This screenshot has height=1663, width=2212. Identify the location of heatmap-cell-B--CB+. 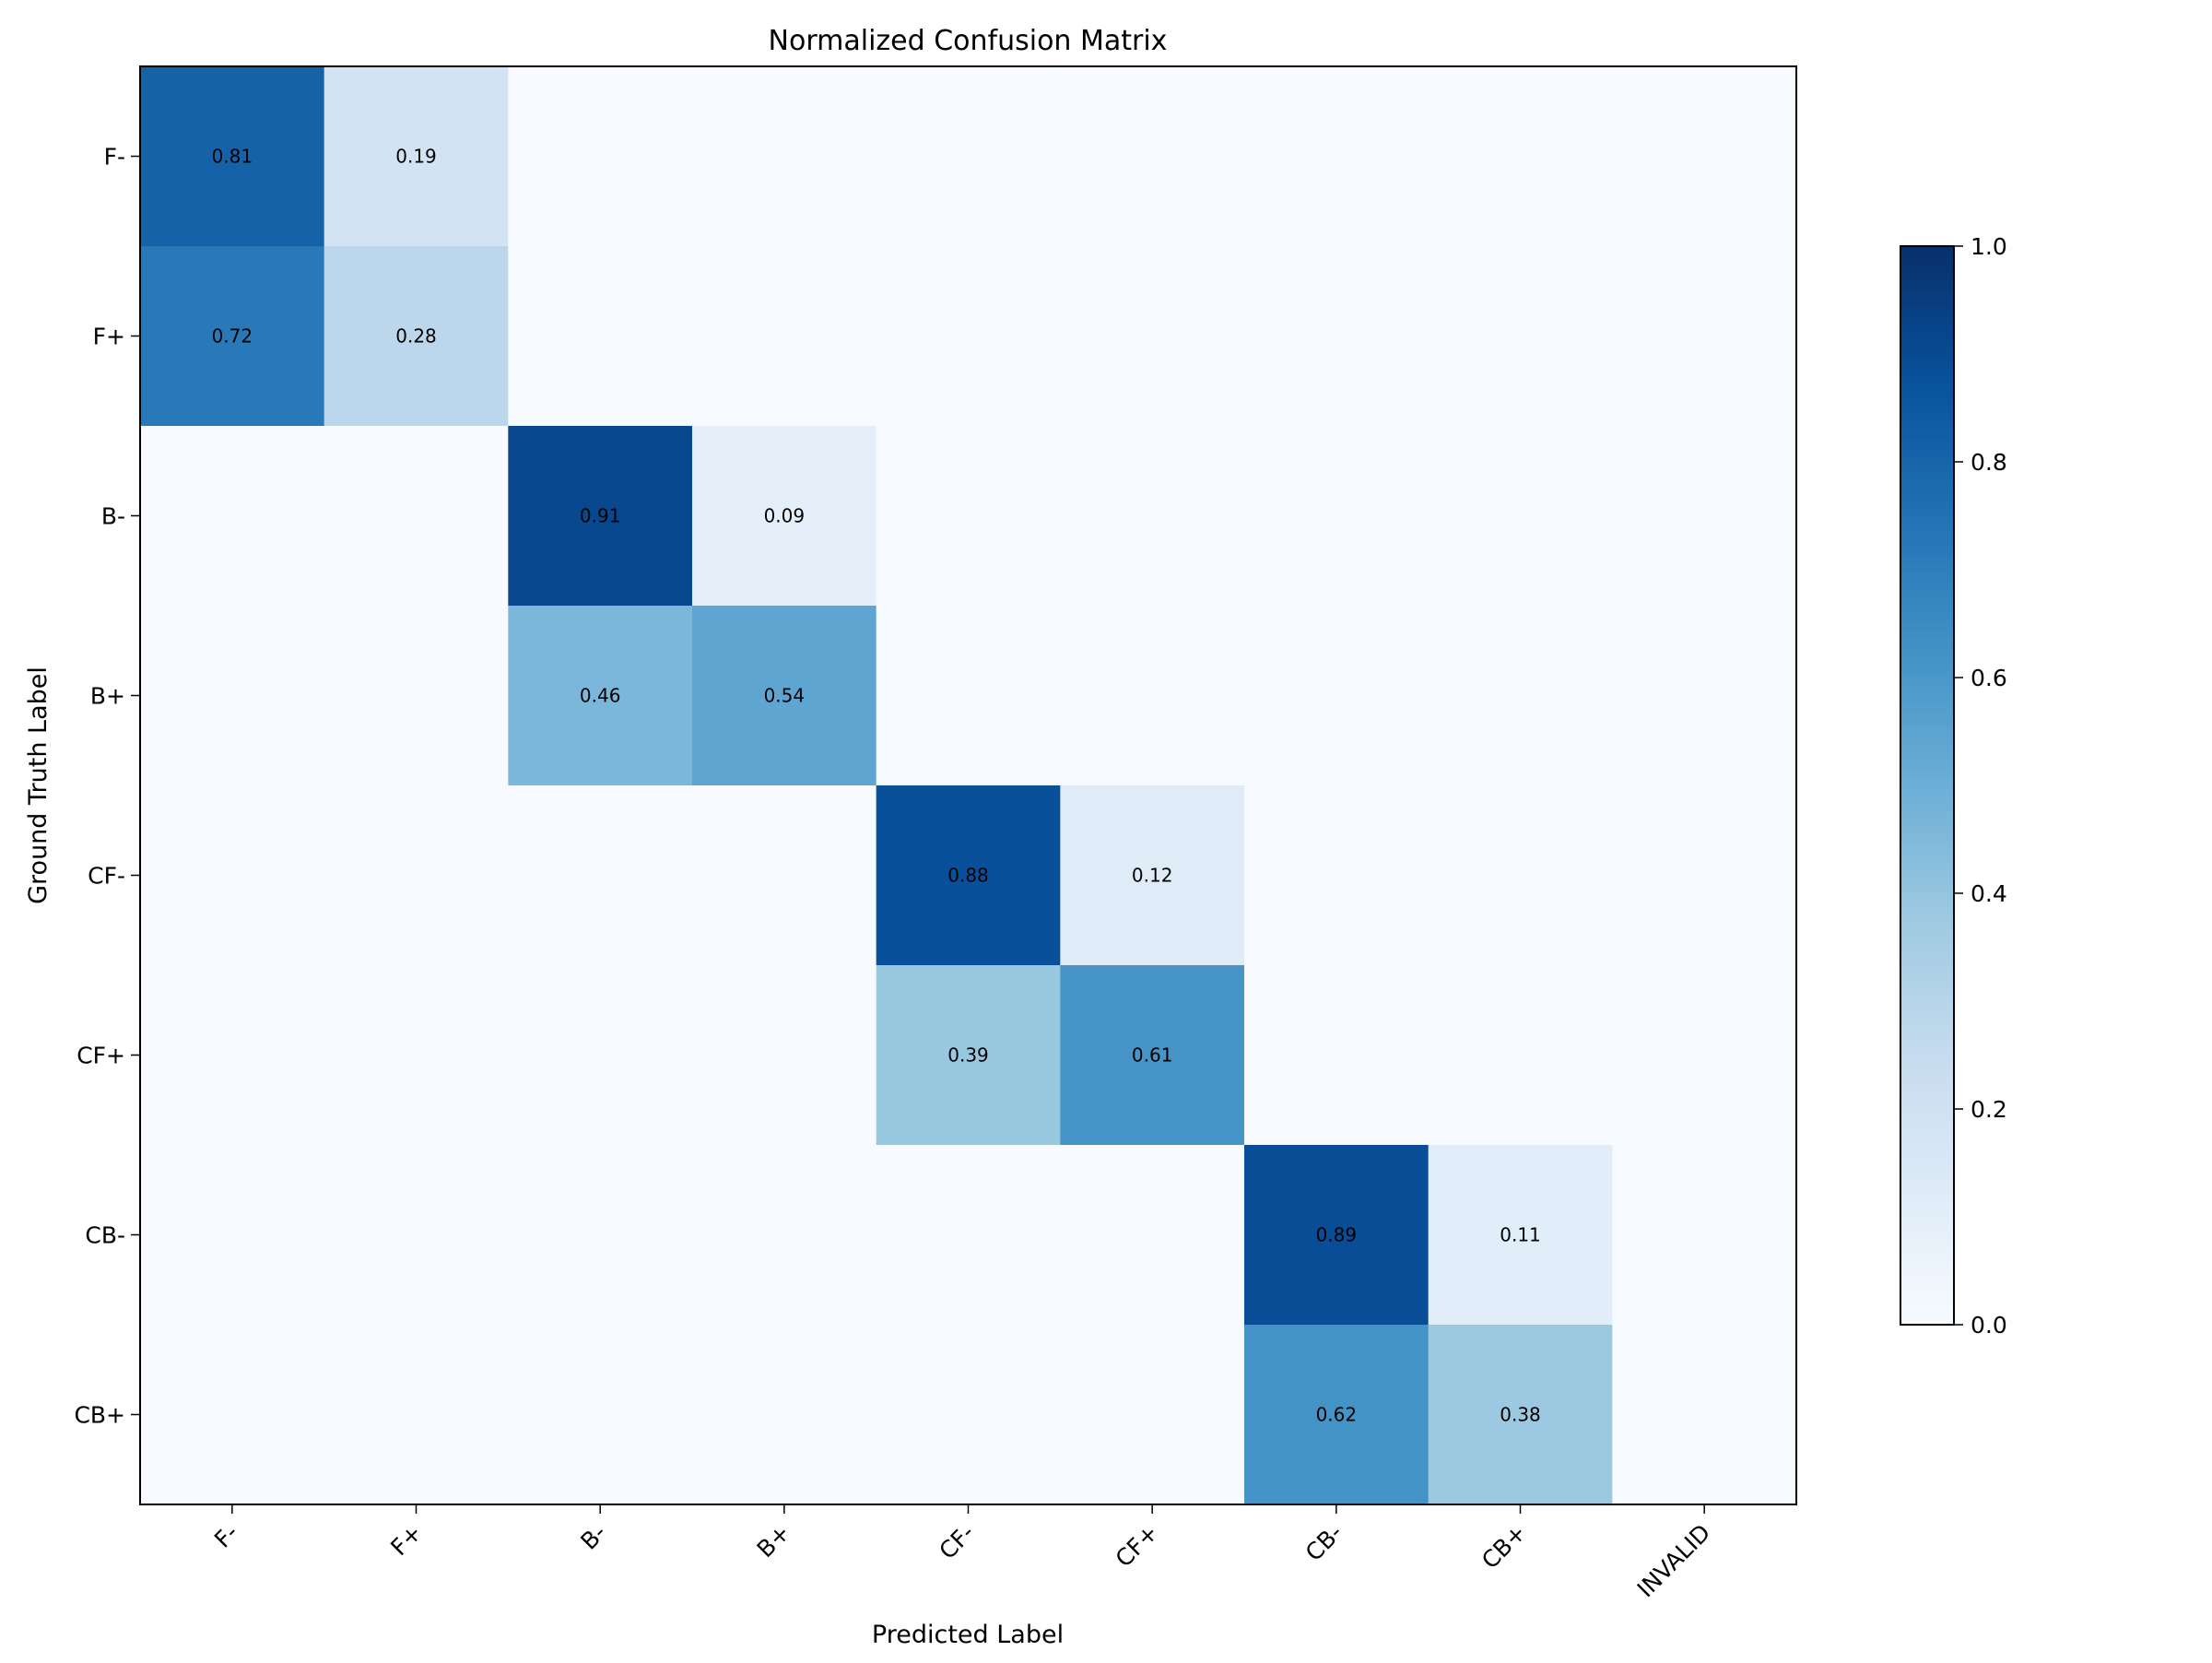
(1520, 516).